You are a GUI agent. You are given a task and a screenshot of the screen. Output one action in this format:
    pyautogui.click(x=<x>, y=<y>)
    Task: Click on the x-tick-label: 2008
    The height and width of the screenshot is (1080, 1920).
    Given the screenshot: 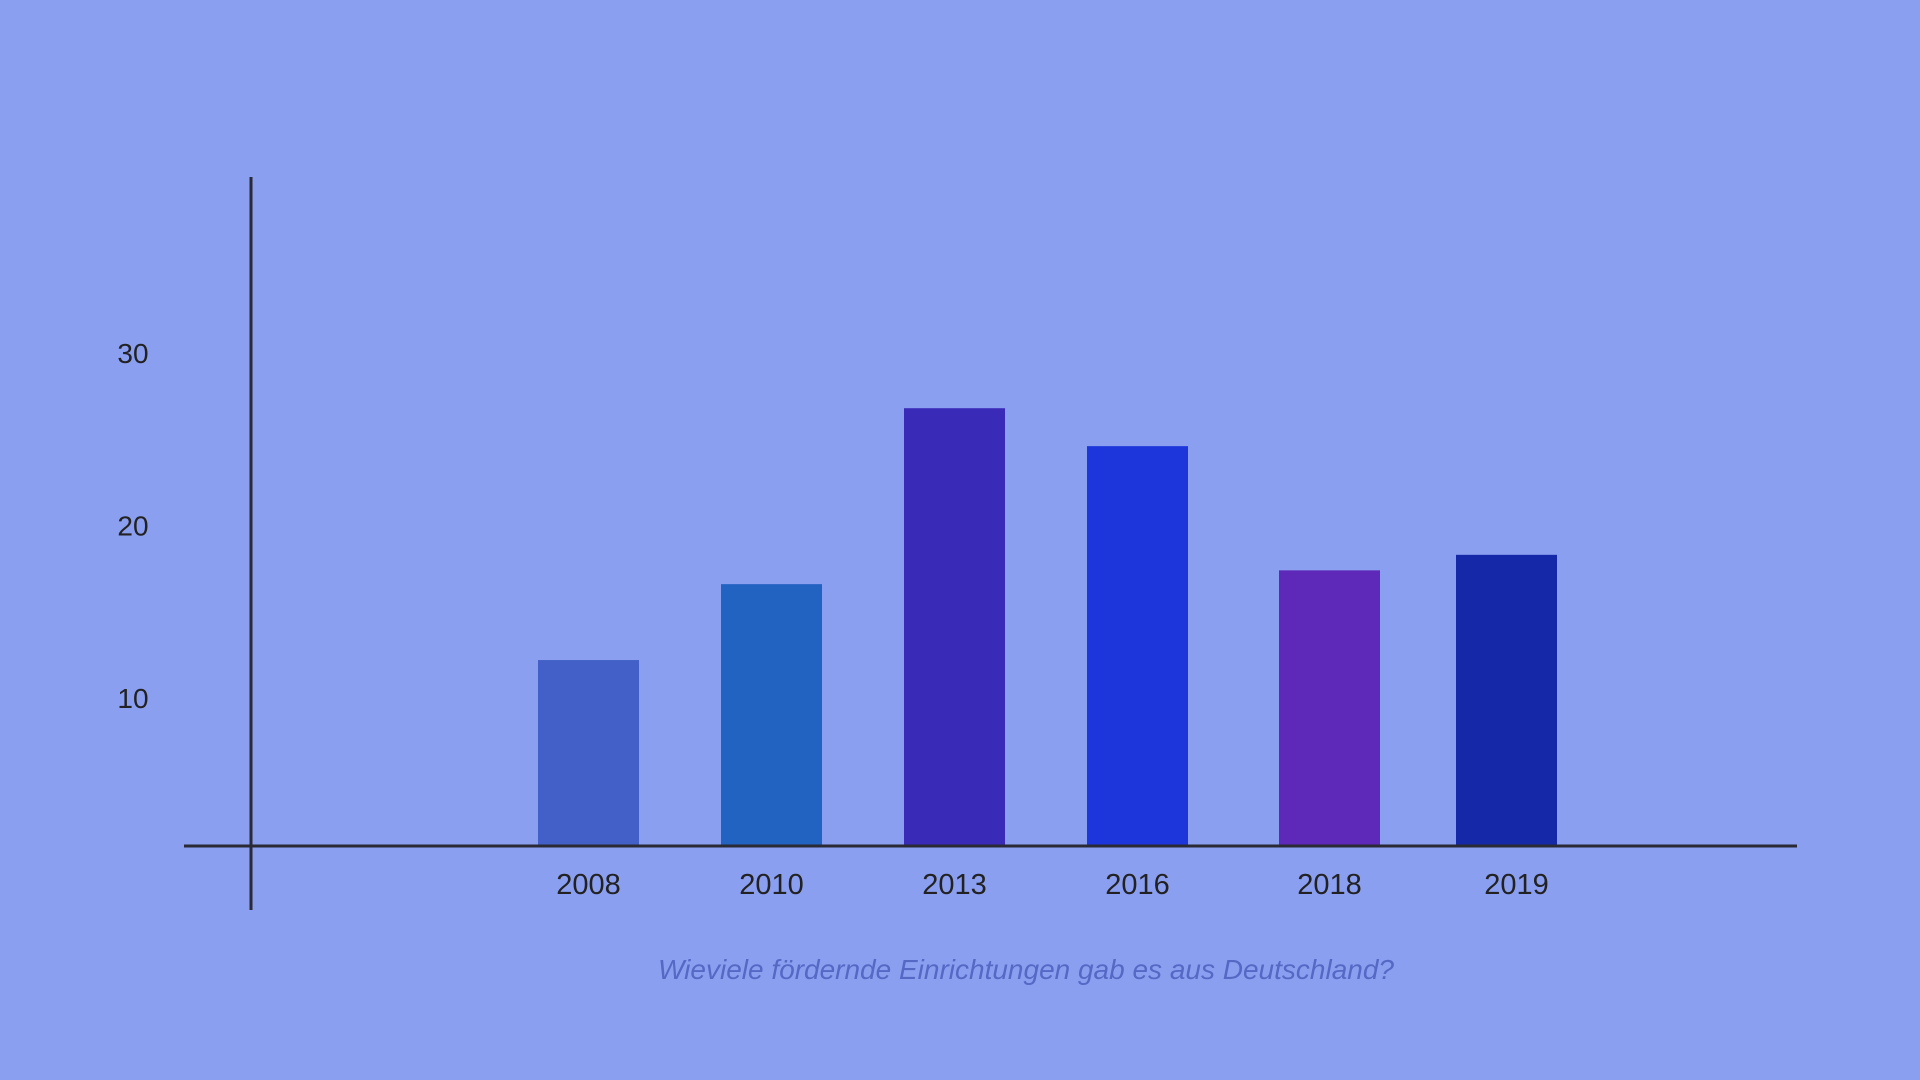 What is the action you would take?
    pyautogui.click(x=588, y=885)
    